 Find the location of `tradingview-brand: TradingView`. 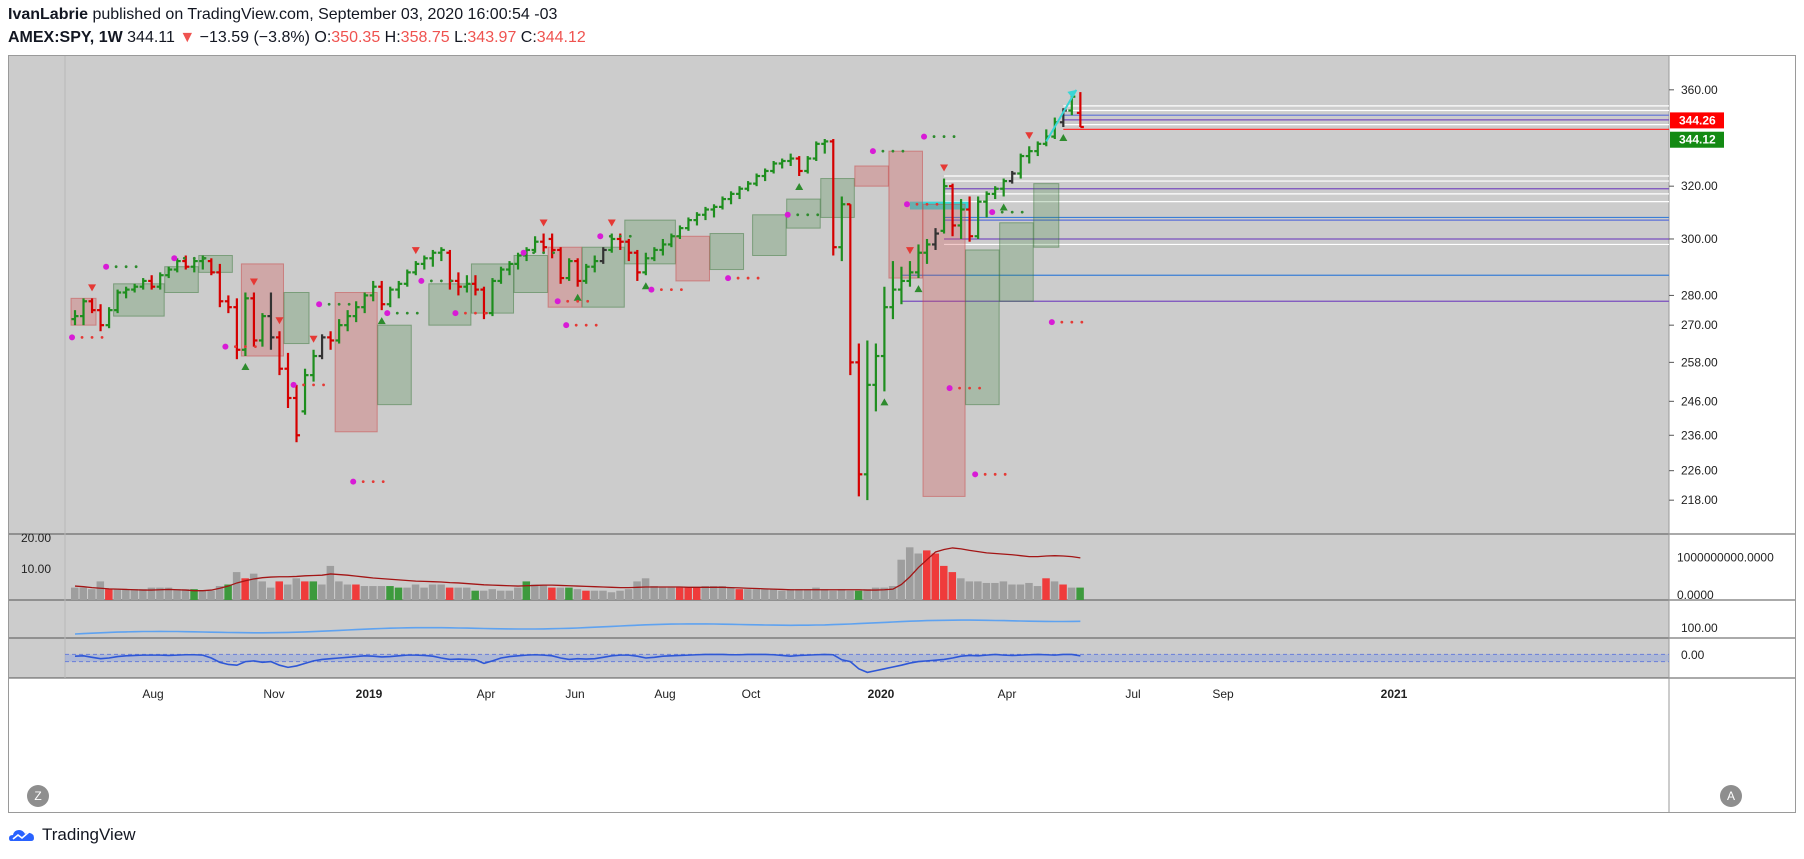

tradingview-brand: TradingView is located at coordinates (72, 835).